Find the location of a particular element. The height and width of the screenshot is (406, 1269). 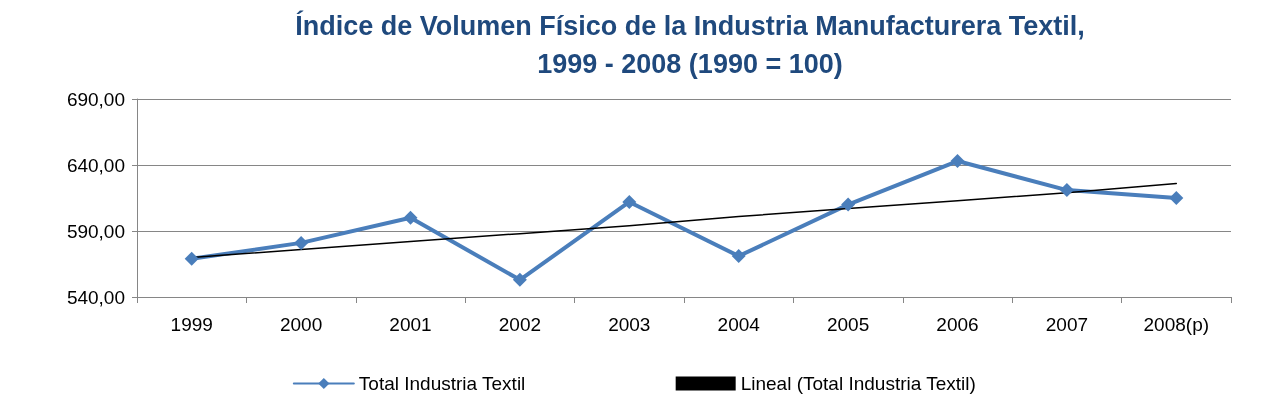

y-tick-label: 590,00 is located at coordinates (95, 231).